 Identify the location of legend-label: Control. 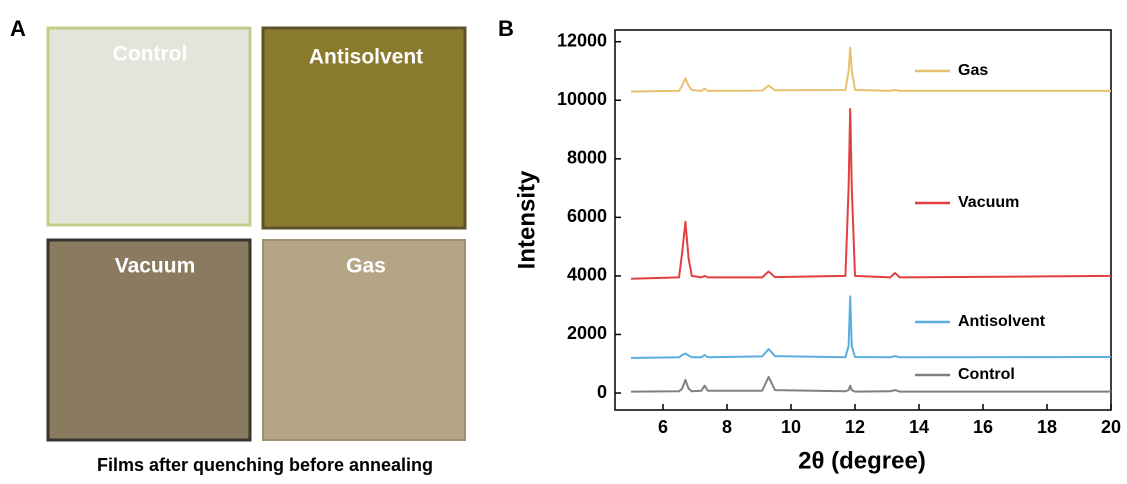
(986, 374).